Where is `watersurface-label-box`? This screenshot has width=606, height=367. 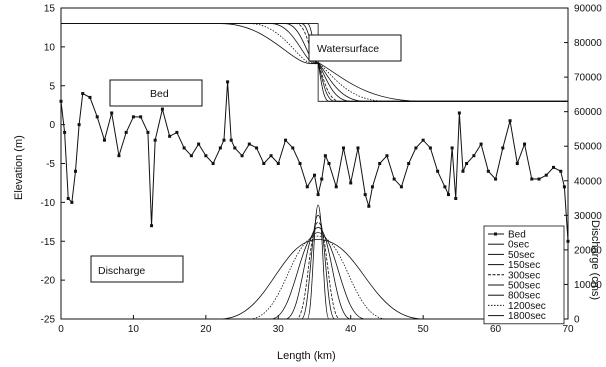
watersurface-label-box is located at coordinates (355, 48).